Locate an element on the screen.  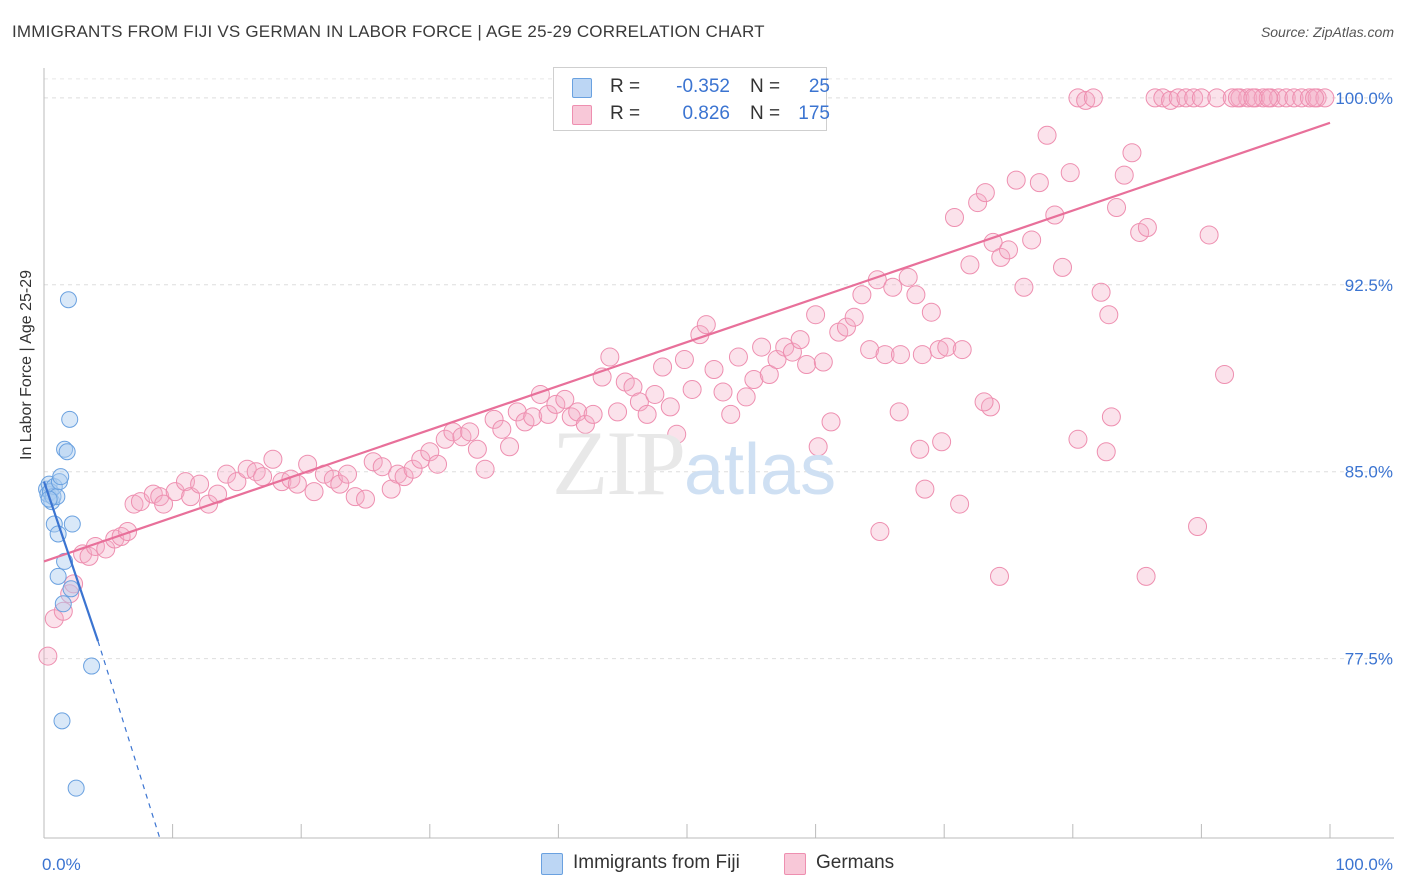
y-axis-label: In Labor Force | Age 25-29 is located at coordinates (26, 364).